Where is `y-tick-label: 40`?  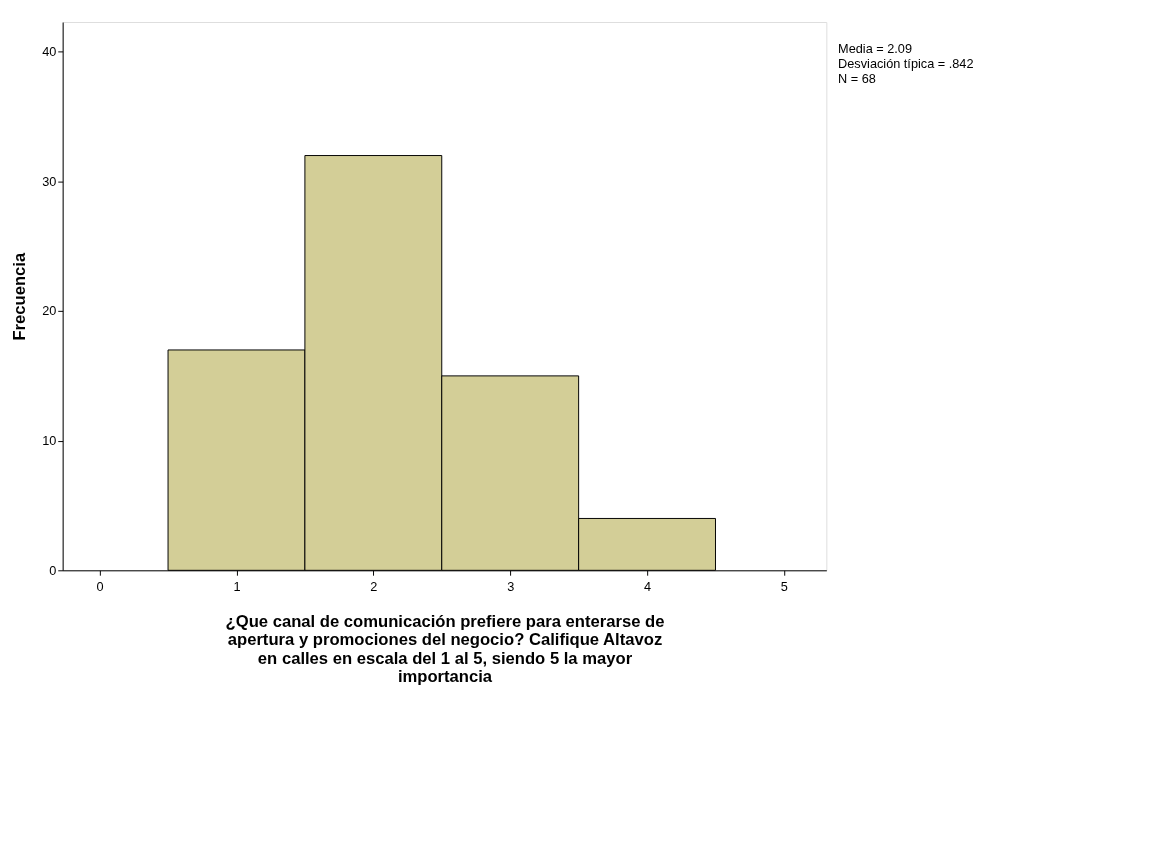
y-tick-label: 40 is located at coordinates (49, 52).